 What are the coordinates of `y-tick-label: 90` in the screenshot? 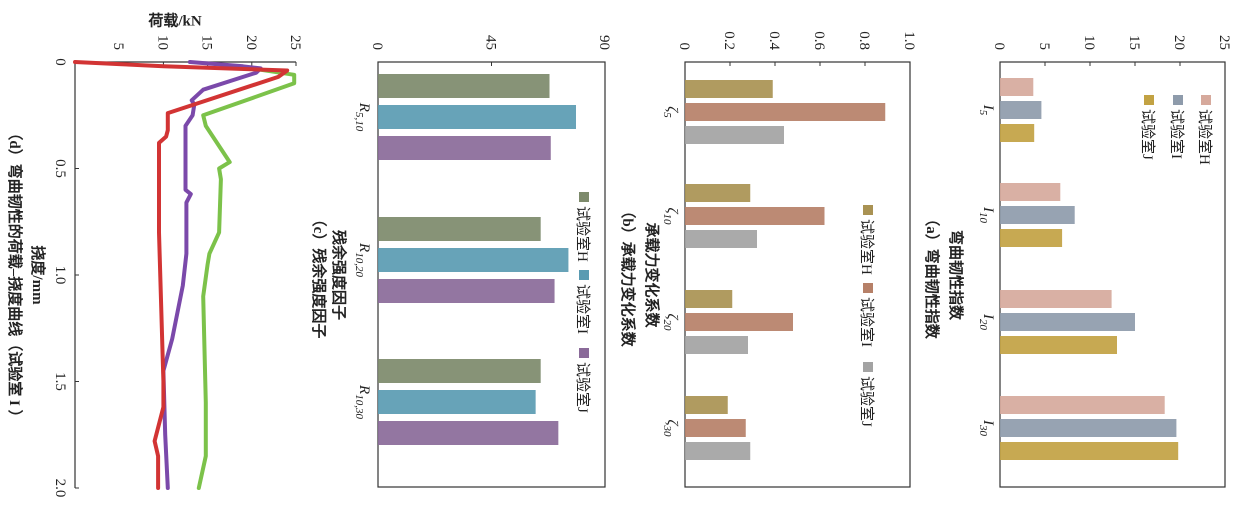 It's located at (604, 42).